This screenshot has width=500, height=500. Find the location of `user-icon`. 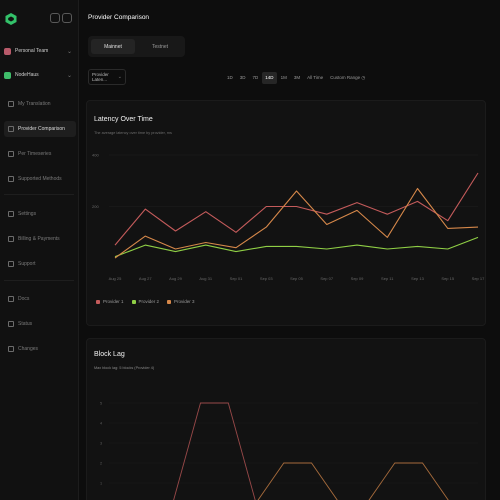

user-icon is located at coordinates (67, 18).